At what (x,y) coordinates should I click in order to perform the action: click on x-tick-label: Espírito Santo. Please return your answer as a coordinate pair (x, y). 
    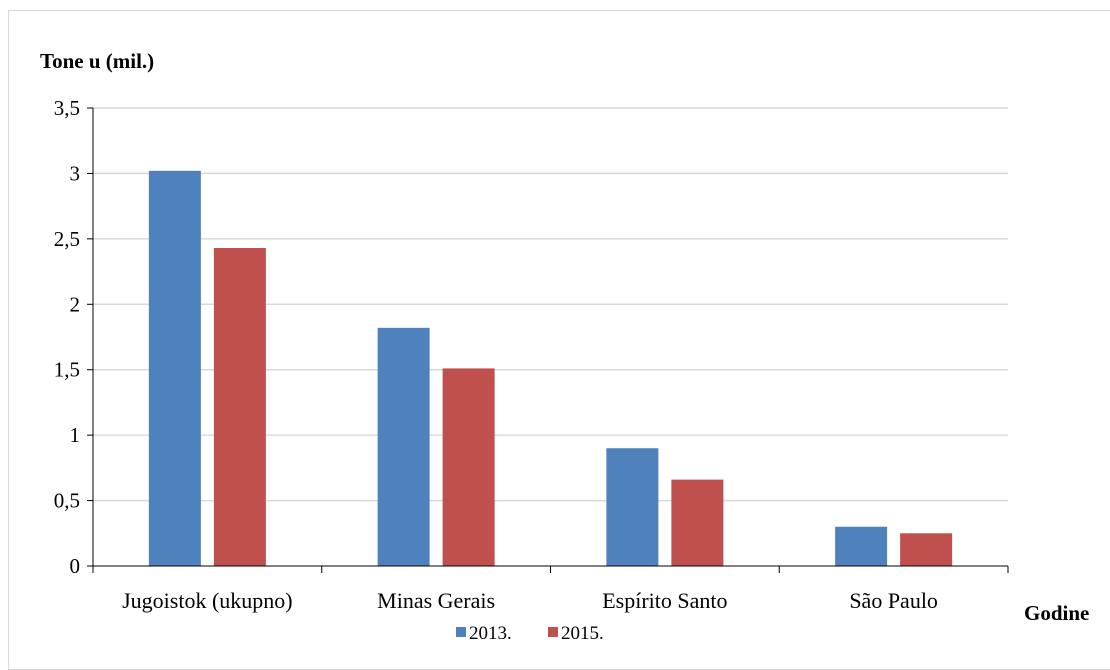
    Looking at the image, I should click on (664, 600).